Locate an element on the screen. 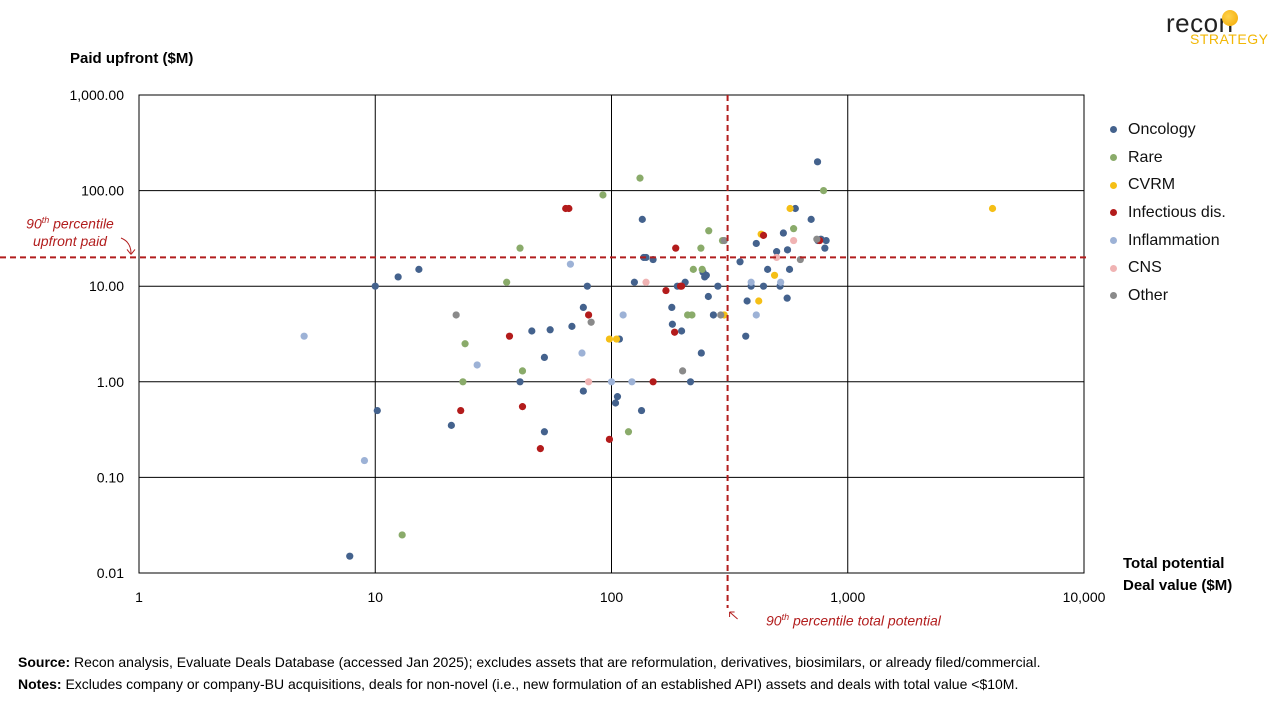  x-tick-label: 1,000 is located at coordinates (847, 597).